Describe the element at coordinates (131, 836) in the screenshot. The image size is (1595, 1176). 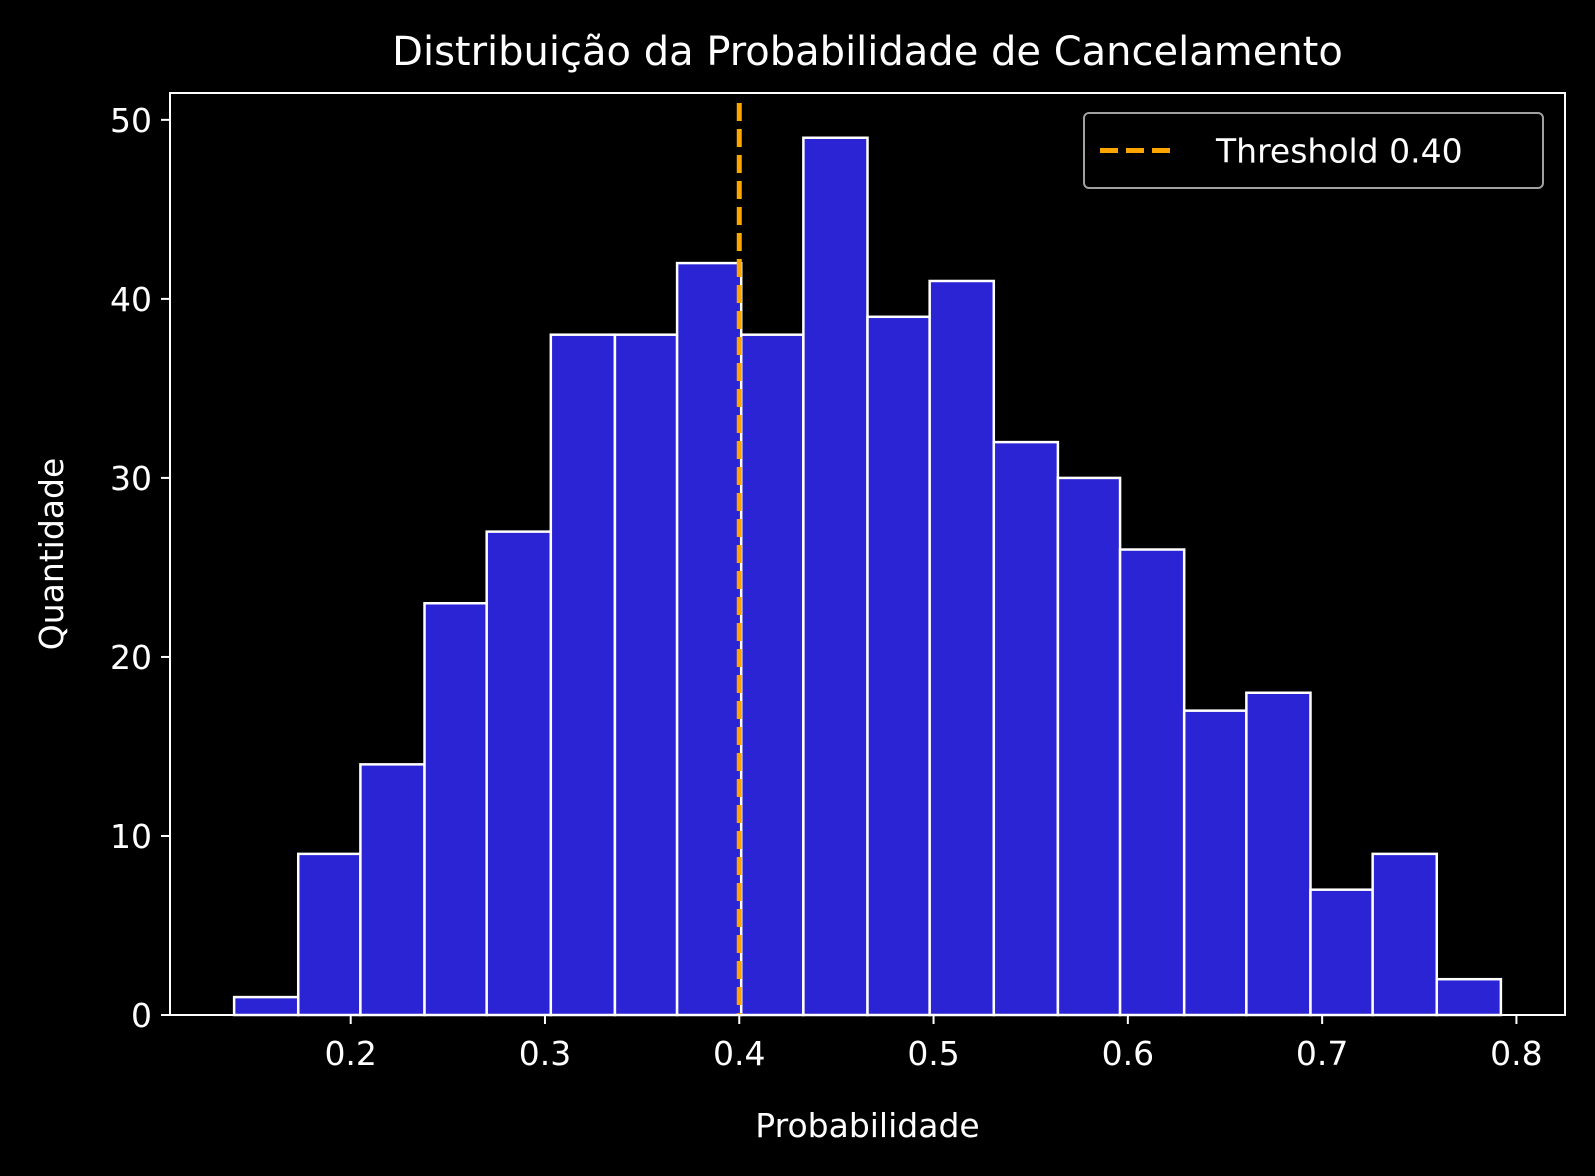
I see `y-tick-label: 10` at that location.